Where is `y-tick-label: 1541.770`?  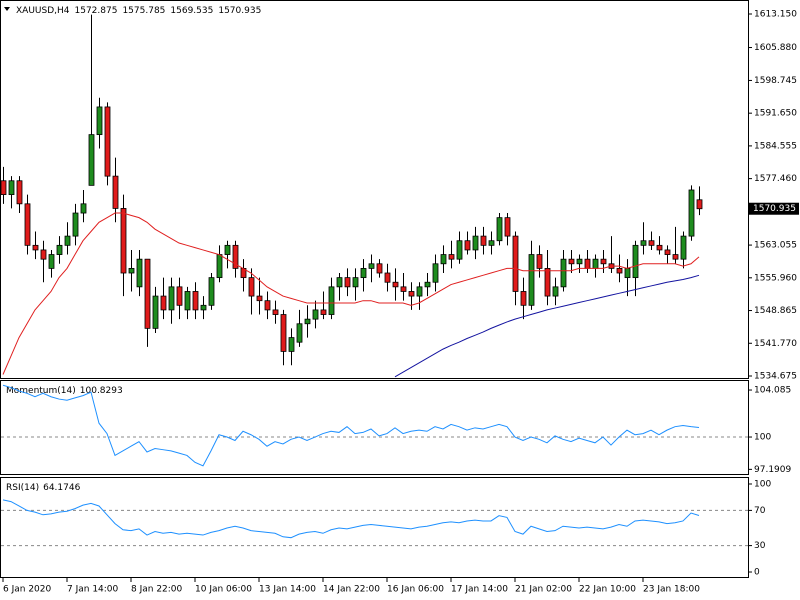 y-tick-label: 1541.770 is located at coordinates (775, 344).